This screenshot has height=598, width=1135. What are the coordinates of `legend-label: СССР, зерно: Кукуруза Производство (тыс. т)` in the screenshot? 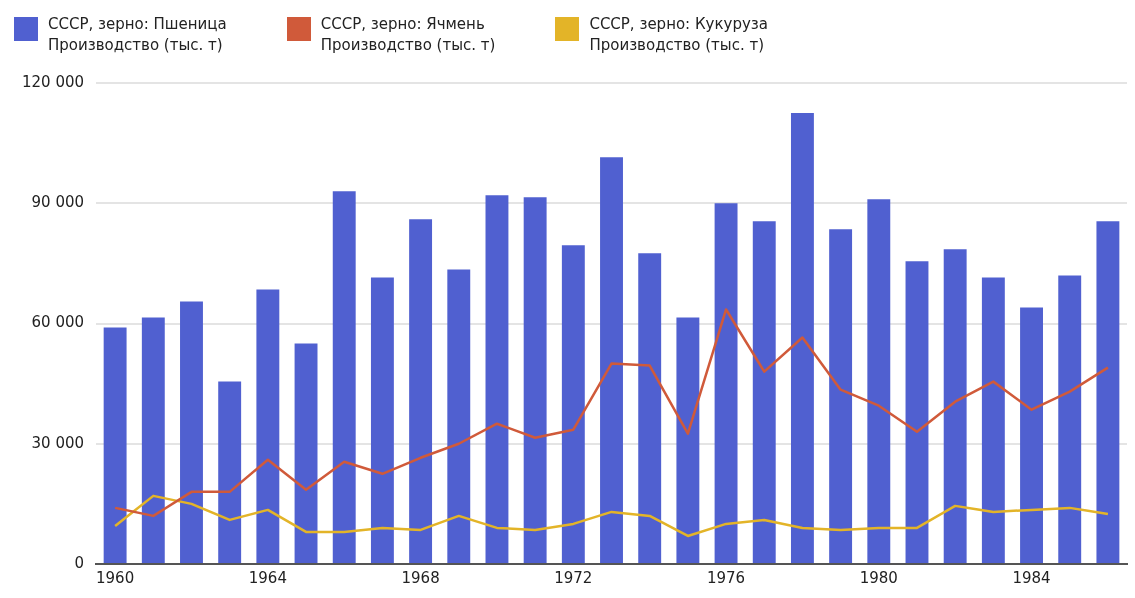 It's located at (678, 35).